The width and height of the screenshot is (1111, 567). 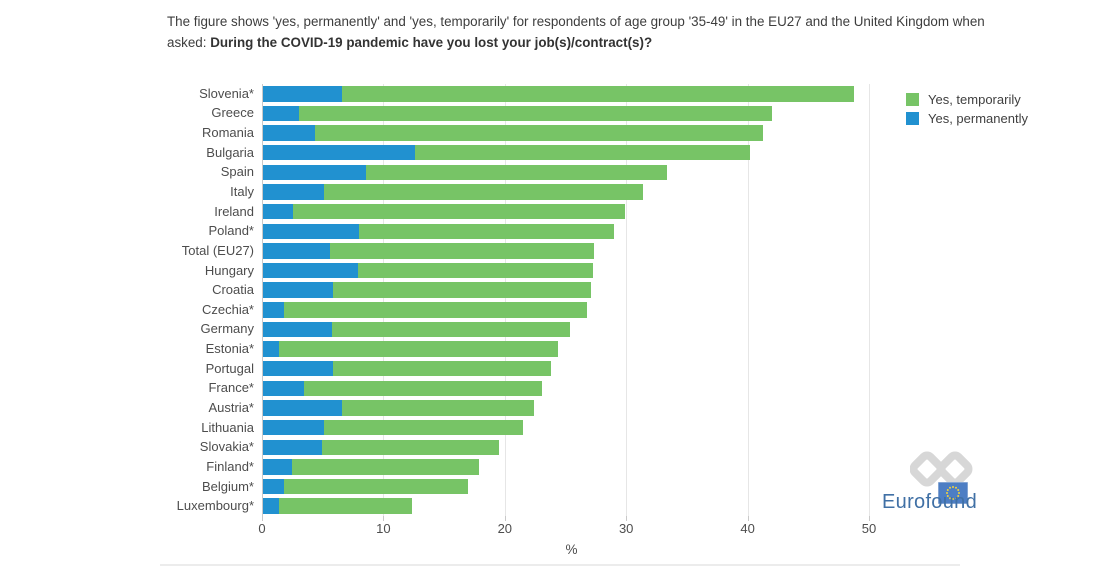 What do you see at coordinates (747, 528) in the screenshot?
I see `x-axis-tick-label: 40` at bounding box center [747, 528].